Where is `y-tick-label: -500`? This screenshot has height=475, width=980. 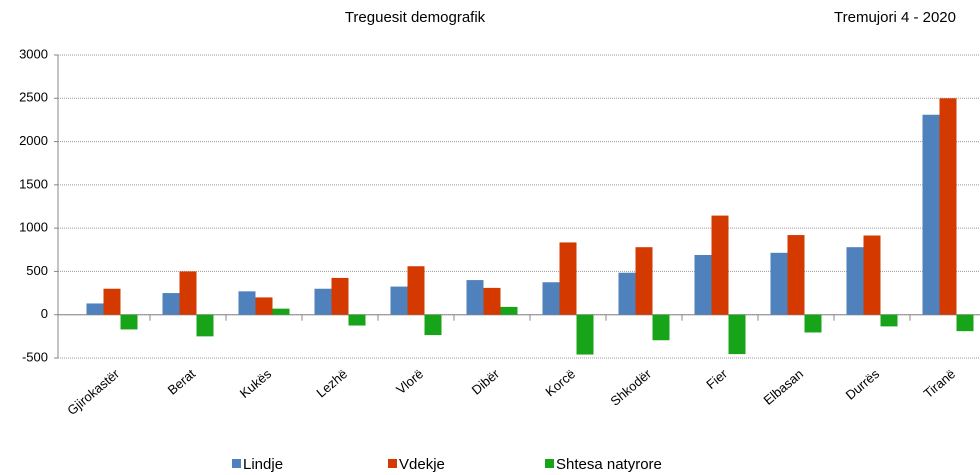
y-tick-label: -500 is located at coordinates (35, 356).